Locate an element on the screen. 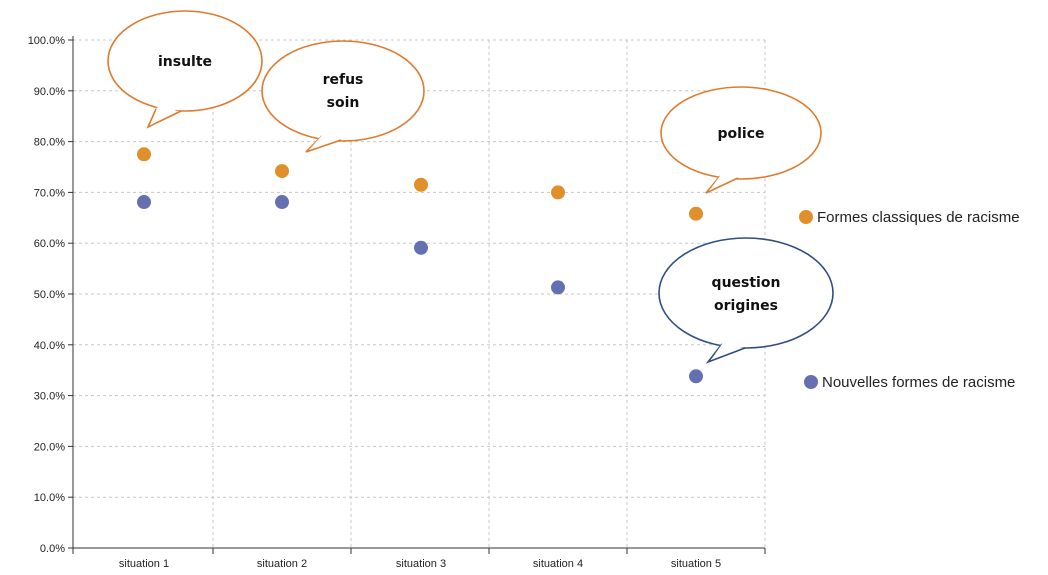 The image size is (1048, 575). y-tick-label: 0.0% is located at coordinates (52, 549).